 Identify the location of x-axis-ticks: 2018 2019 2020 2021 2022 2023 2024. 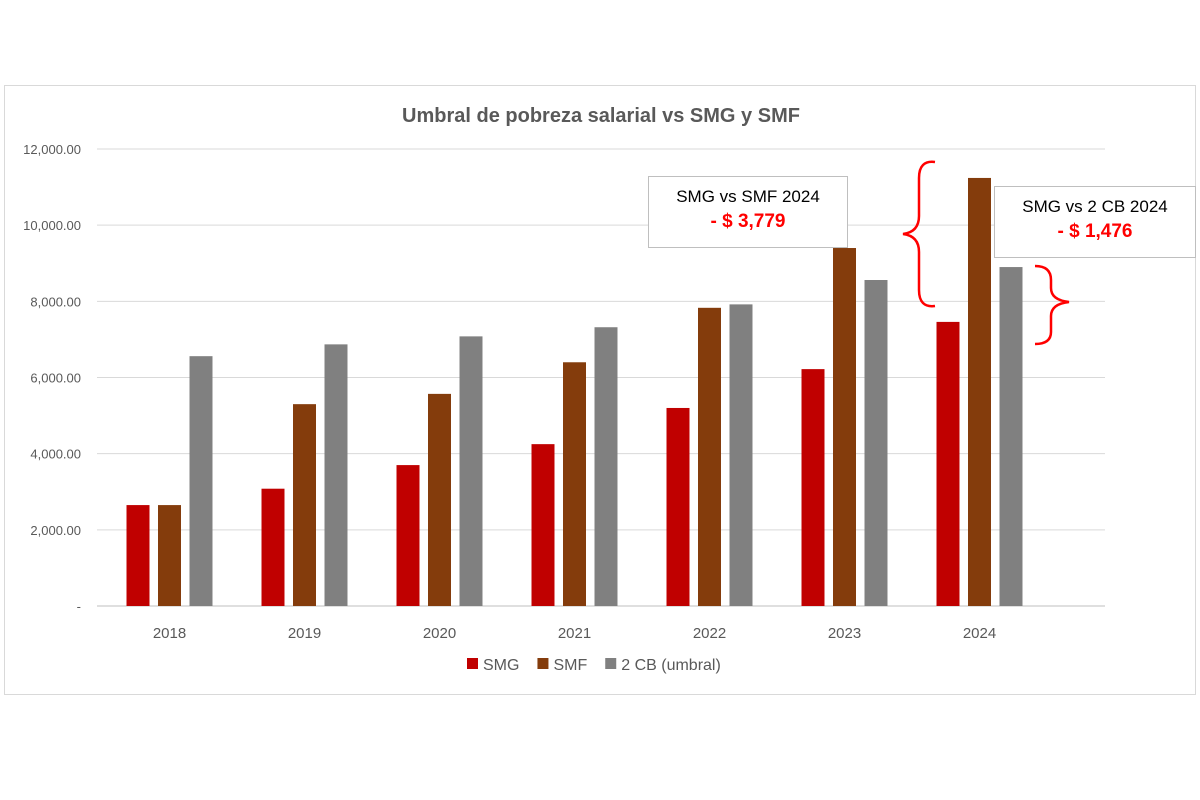
(574, 633).